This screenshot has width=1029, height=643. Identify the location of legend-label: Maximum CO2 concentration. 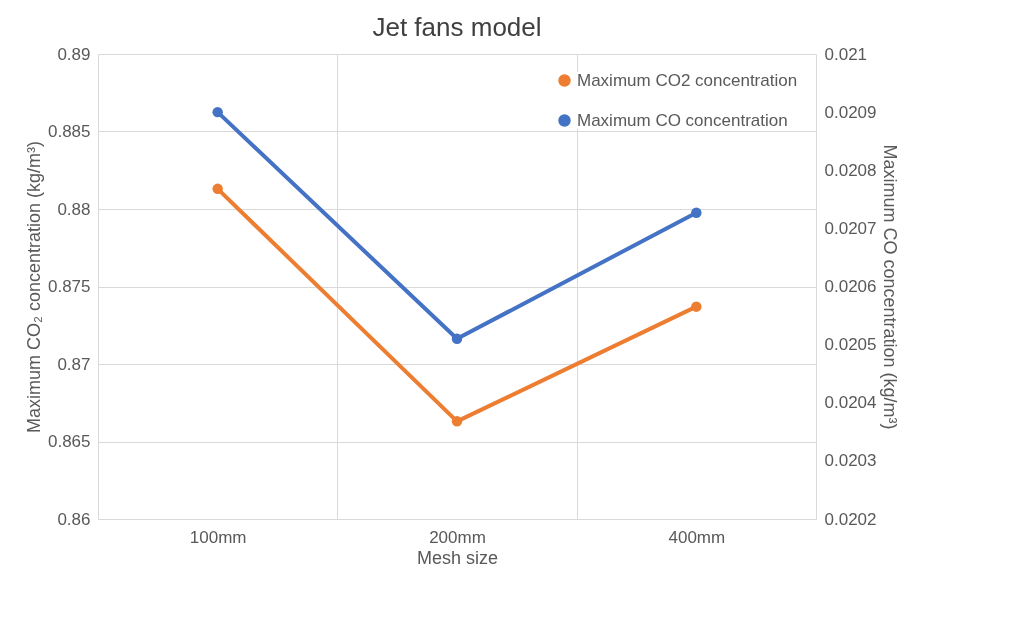
(687, 80).